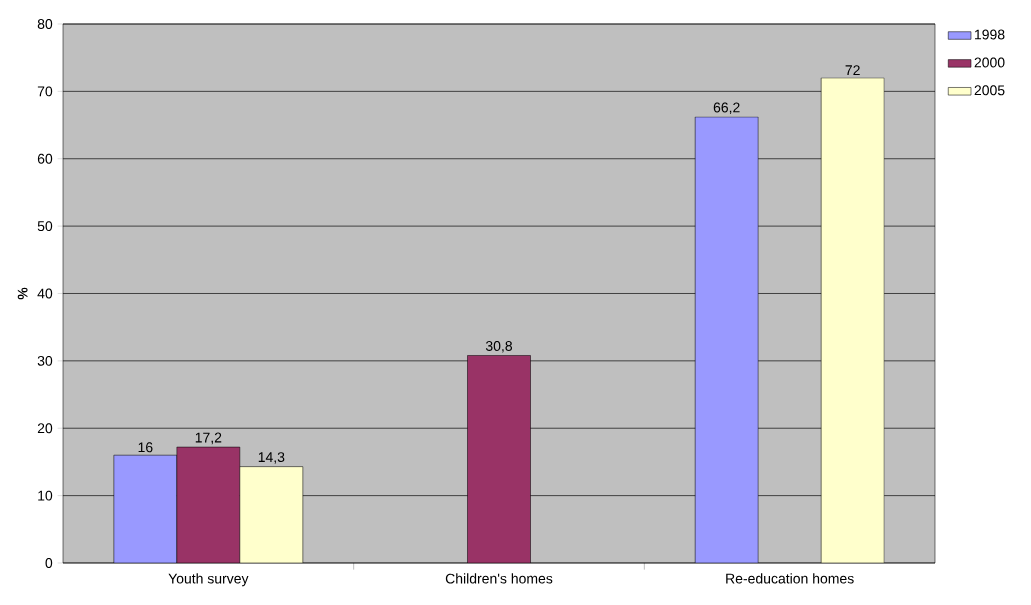  What do you see at coordinates (45, 428) in the screenshot?
I see `y-tick-label: 20` at bounding box center [45, 428].